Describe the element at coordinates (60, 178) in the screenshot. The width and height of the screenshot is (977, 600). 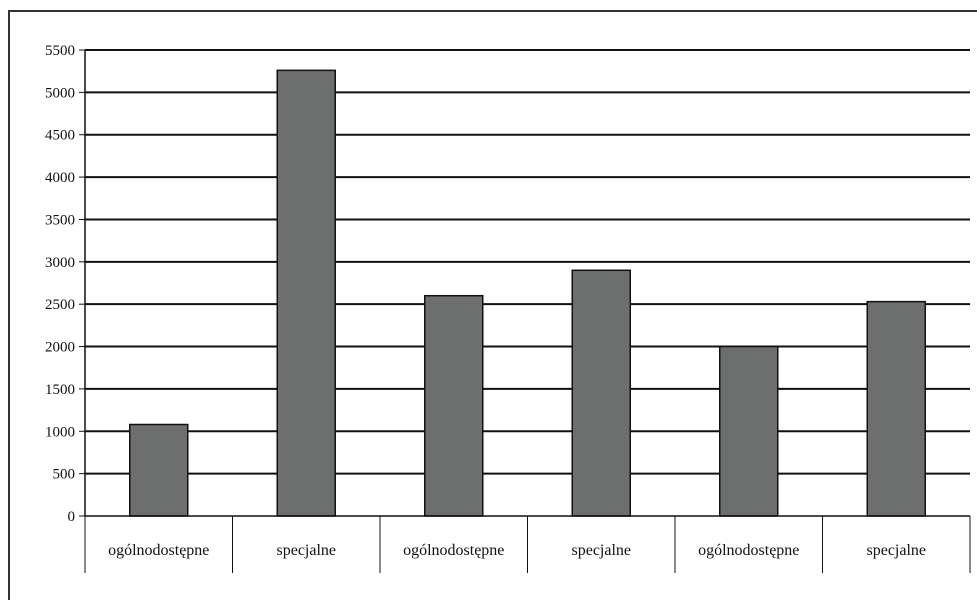
I see `y-tick-label: 4000` at that location.